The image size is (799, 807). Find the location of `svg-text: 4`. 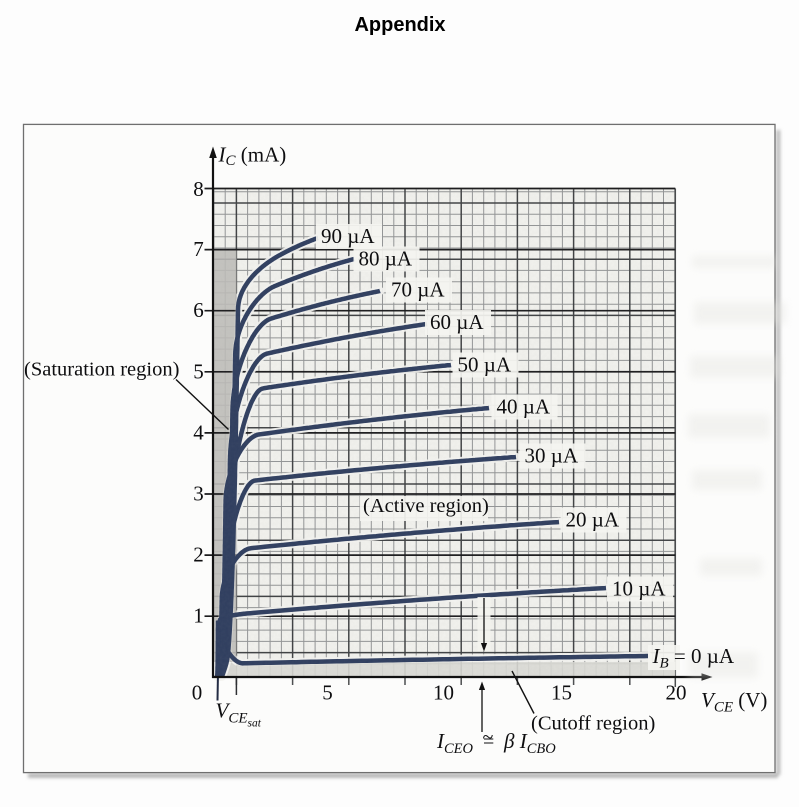

svg-text: 4 is located at coordinates (198, 432).